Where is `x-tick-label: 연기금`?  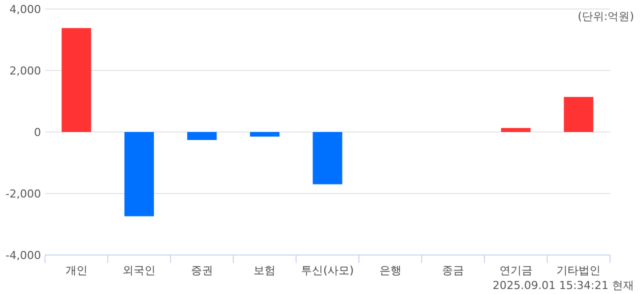
x-tick-label: 연기금 is located at coordinates (515, 270).